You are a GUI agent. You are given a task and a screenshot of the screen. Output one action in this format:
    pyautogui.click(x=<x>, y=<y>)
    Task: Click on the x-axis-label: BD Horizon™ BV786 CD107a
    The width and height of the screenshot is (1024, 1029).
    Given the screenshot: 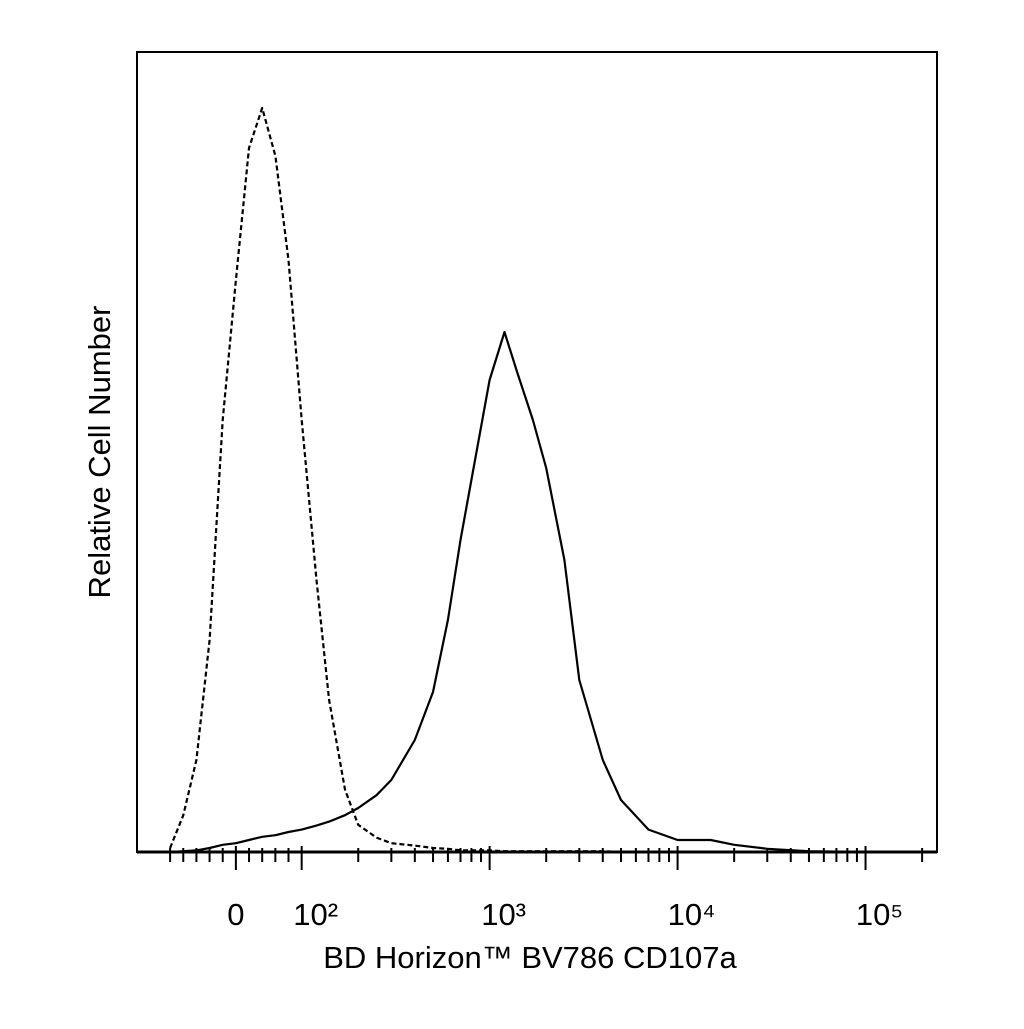 What is the action you would take?
    pyautogui.click(x=530, y=957)
    